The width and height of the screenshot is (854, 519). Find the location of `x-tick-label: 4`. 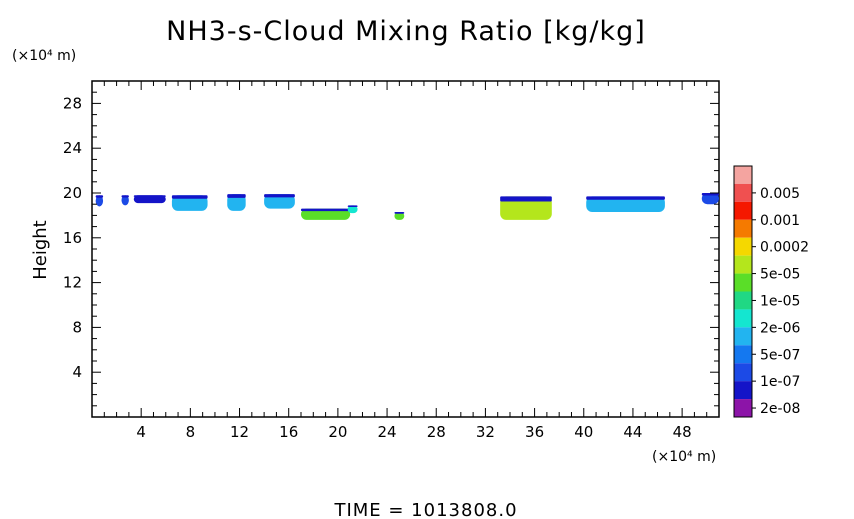

x-tick-label: 4 is located at coordinates (141, 432).